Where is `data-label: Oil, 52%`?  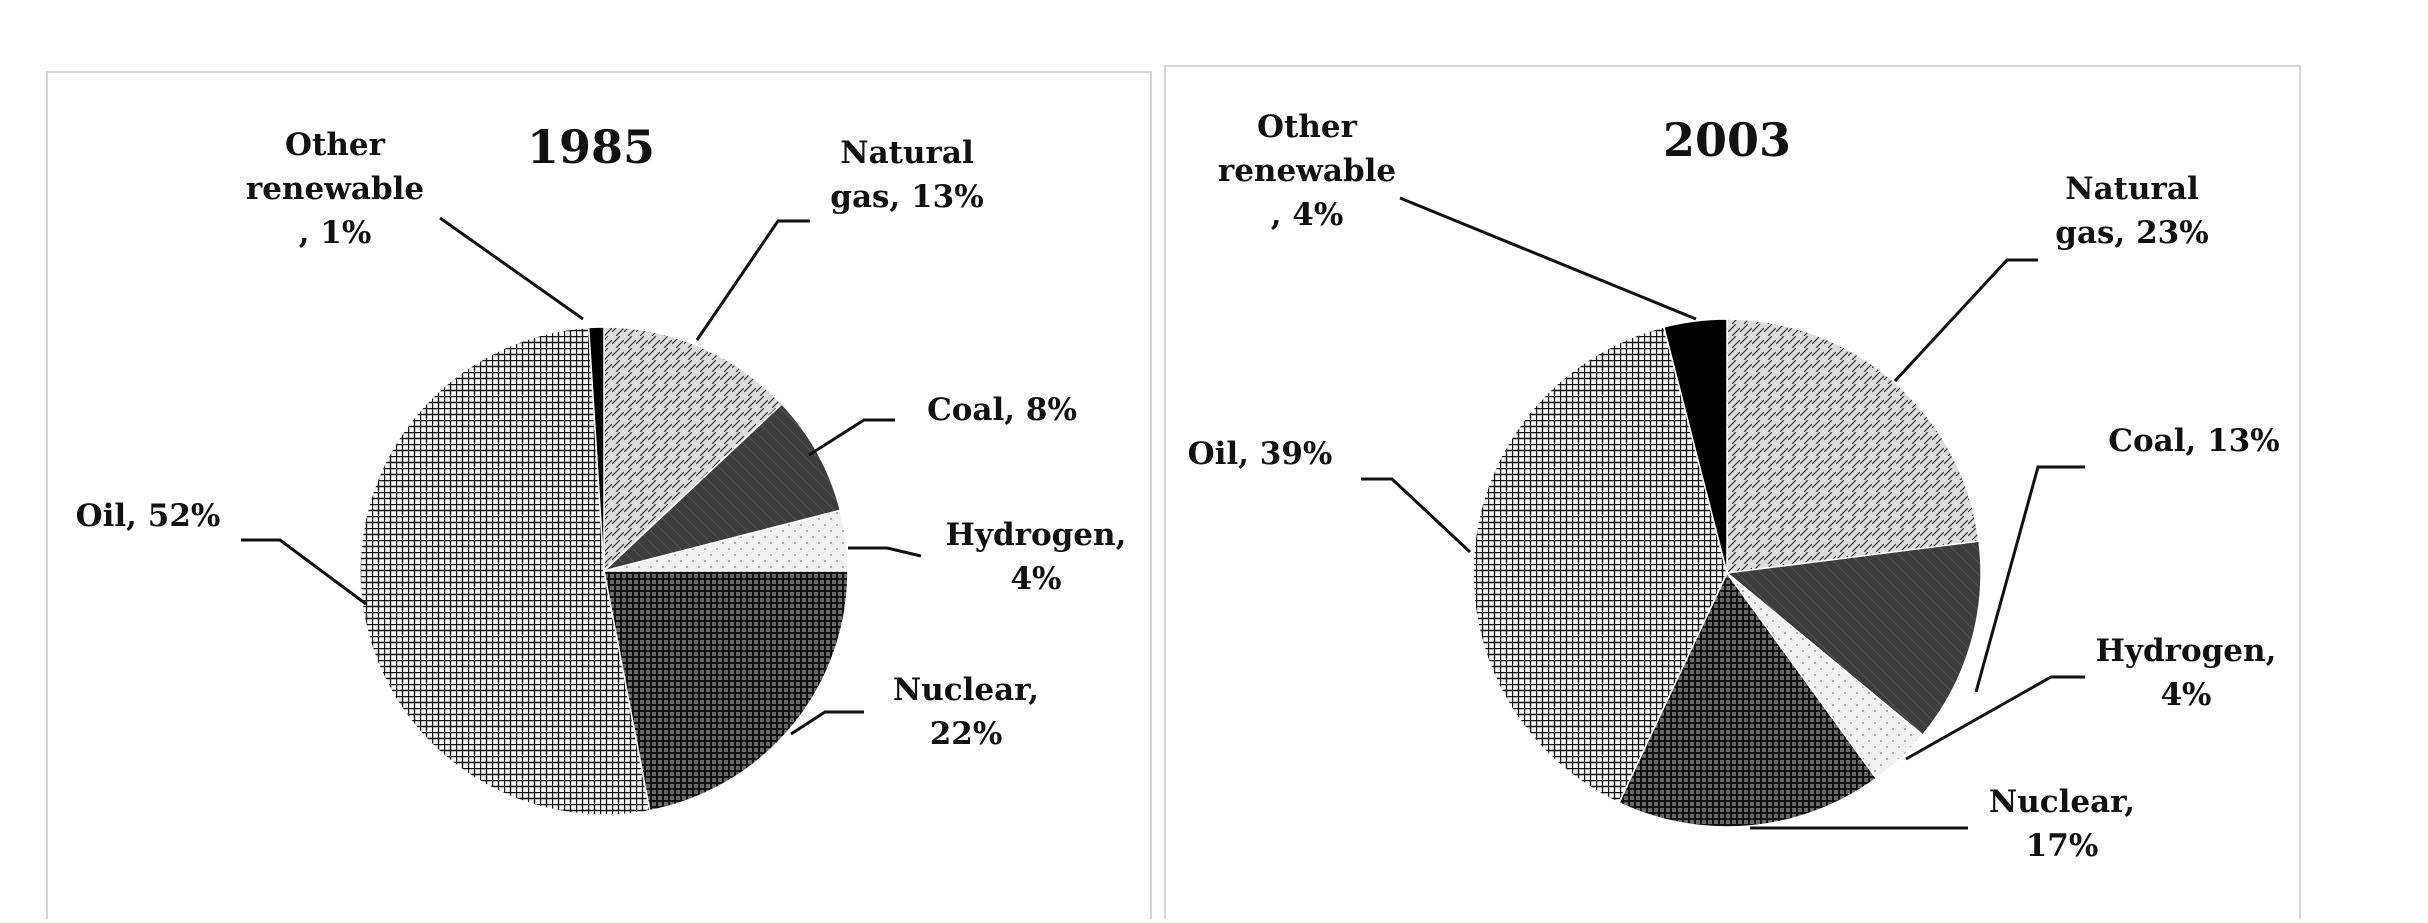 data-label: Oil, 52% is located at coordinates (148, 516).